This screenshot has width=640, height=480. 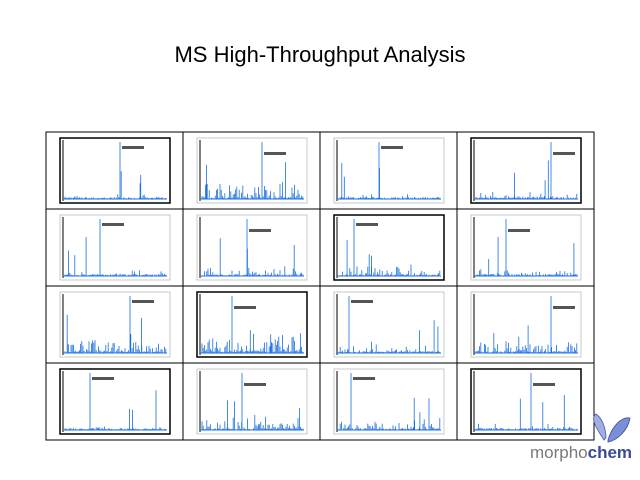 What do you see at coordinates (319, 54) in the screenshot?
I see `slide-title: MS High-Throughput Analysis` at bounding box center [319, 54].